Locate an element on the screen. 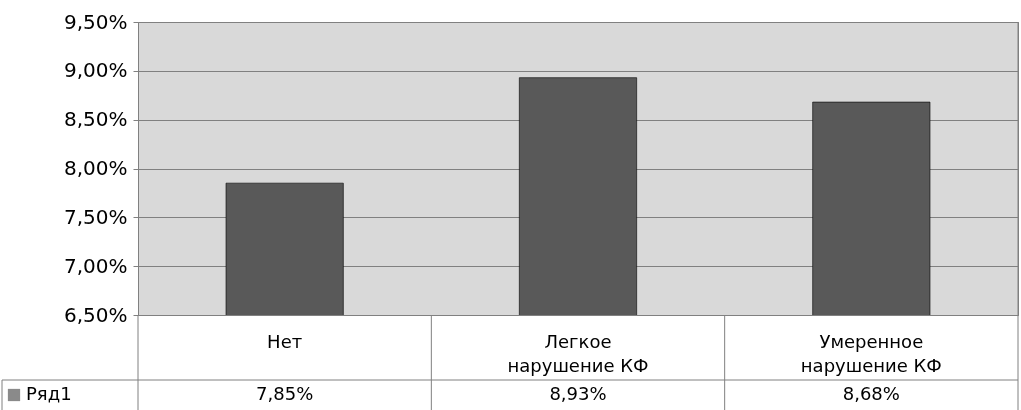 The image size is (1021, 410). y-tick-label: 8,00% is located at coordinates (95, 168).